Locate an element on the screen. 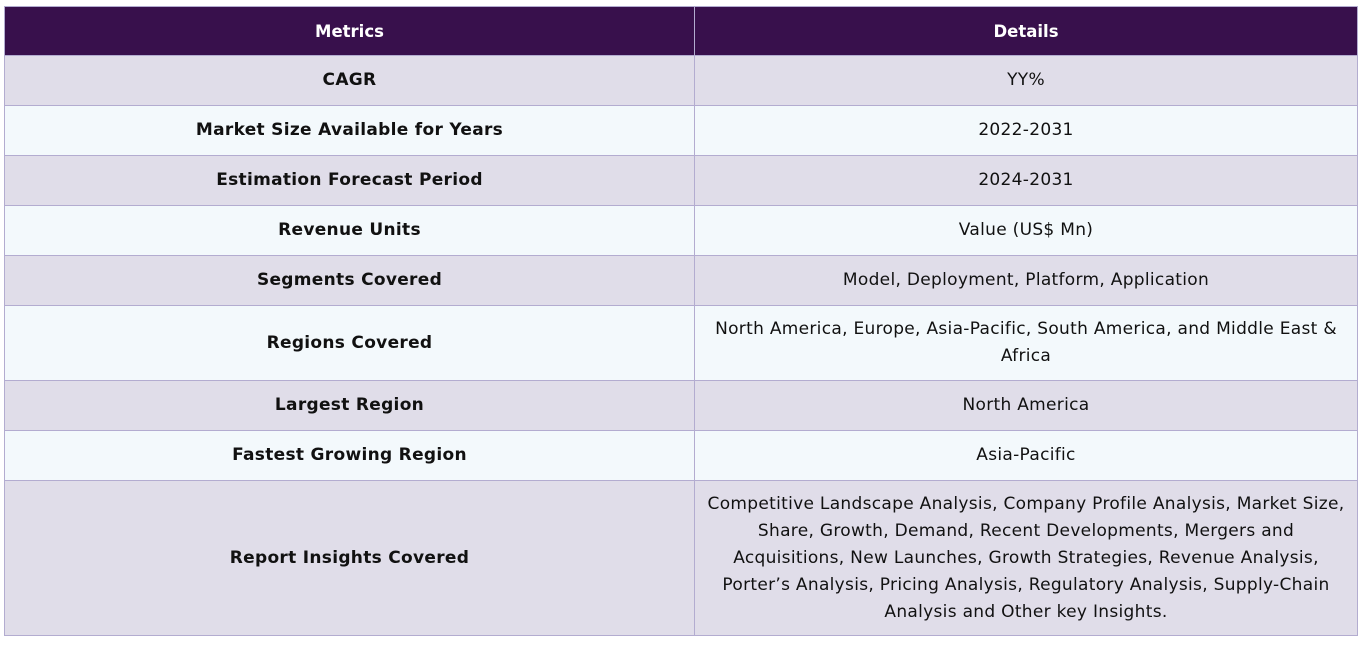 The height and width of the screenshot is (652, 1362). metric-cell: CAGR is located at coordinates (349, 80).